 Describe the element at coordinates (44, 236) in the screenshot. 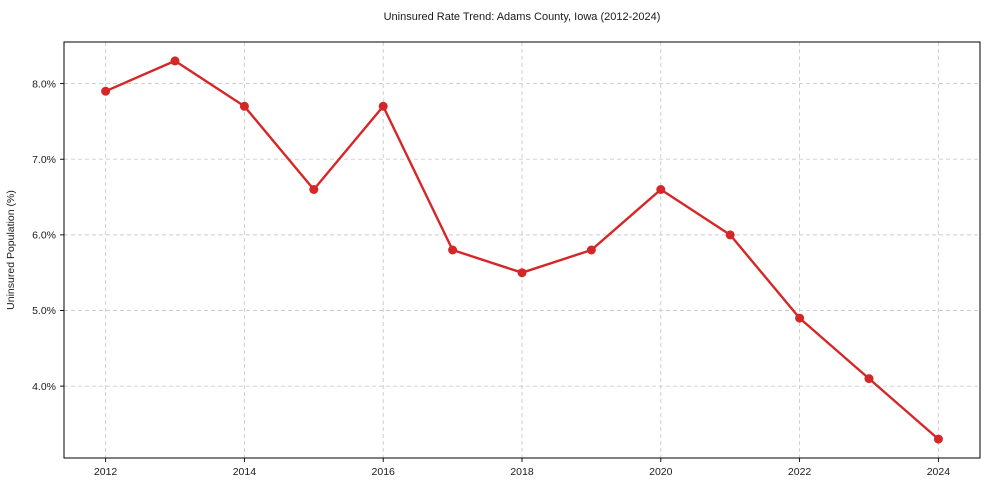

I see `y-tick-label: 6.0%` at that location.